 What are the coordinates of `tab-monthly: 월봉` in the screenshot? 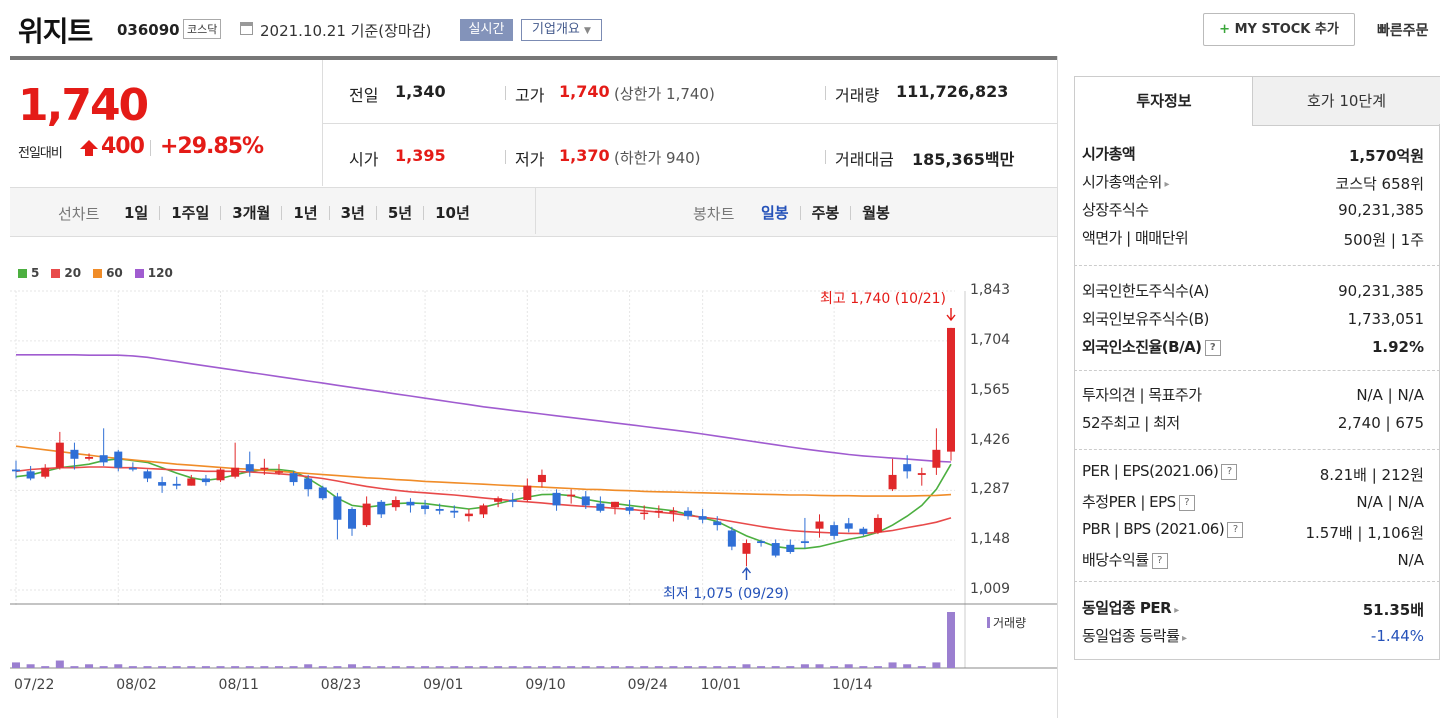 It's located at (876, 213).